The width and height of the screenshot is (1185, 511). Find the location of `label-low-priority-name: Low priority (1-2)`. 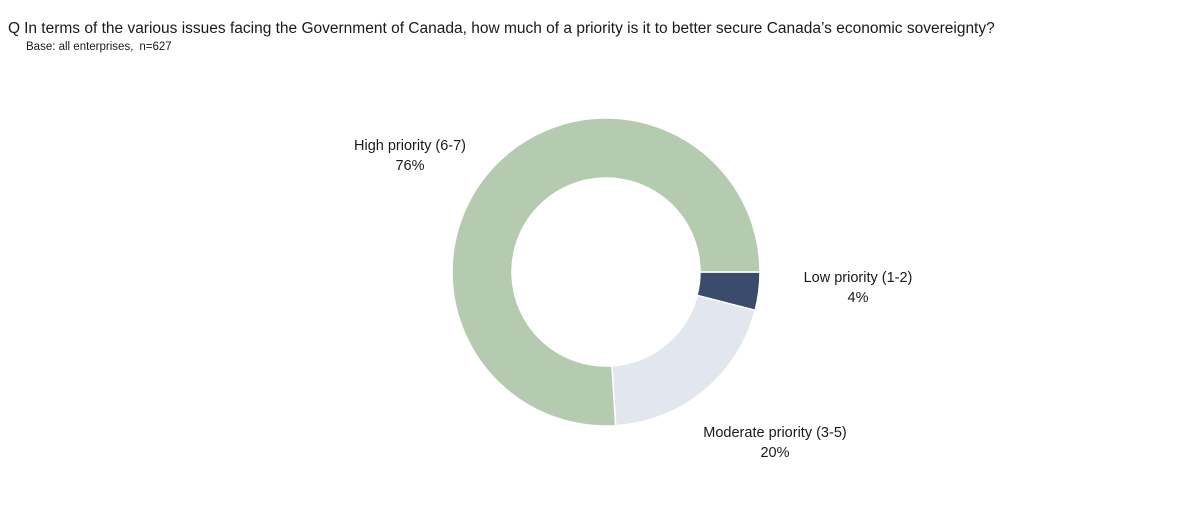

label-low-priority-name: Low priority (1-2) is located at coordinates (858, 278).